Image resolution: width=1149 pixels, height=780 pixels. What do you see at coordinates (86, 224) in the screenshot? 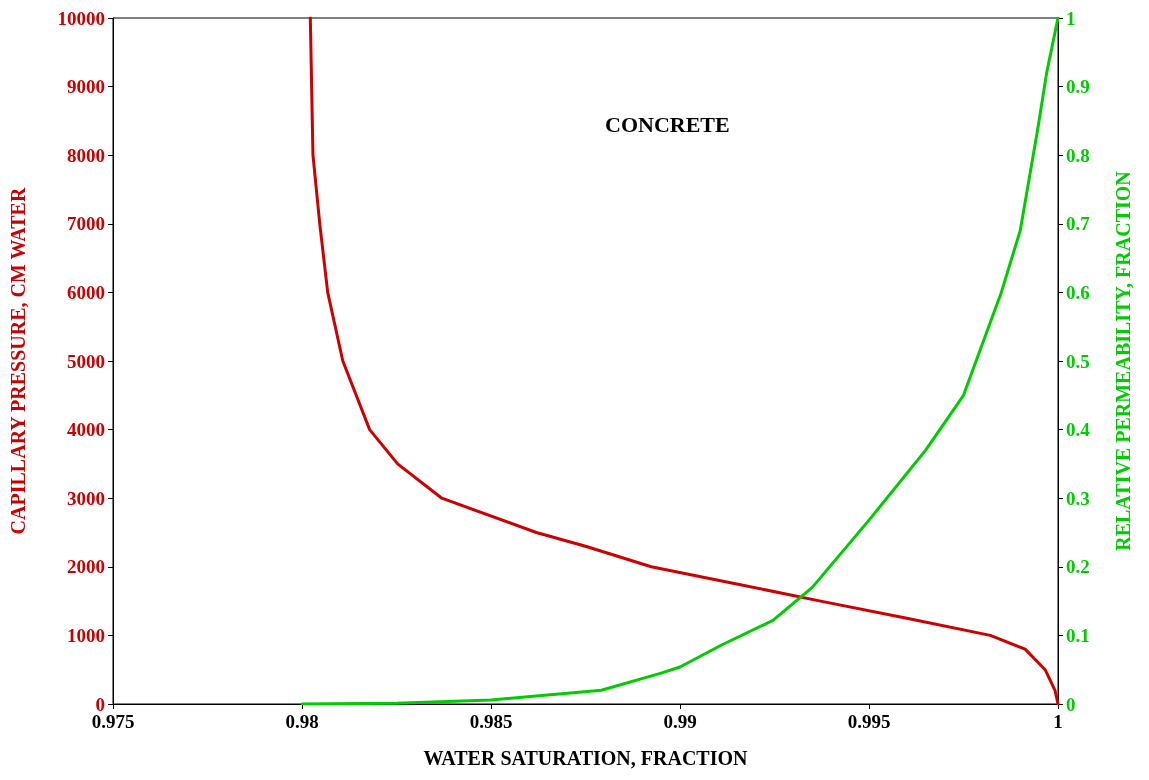
I see `y-tick-label: 7000` at bounding box center [86, 224].